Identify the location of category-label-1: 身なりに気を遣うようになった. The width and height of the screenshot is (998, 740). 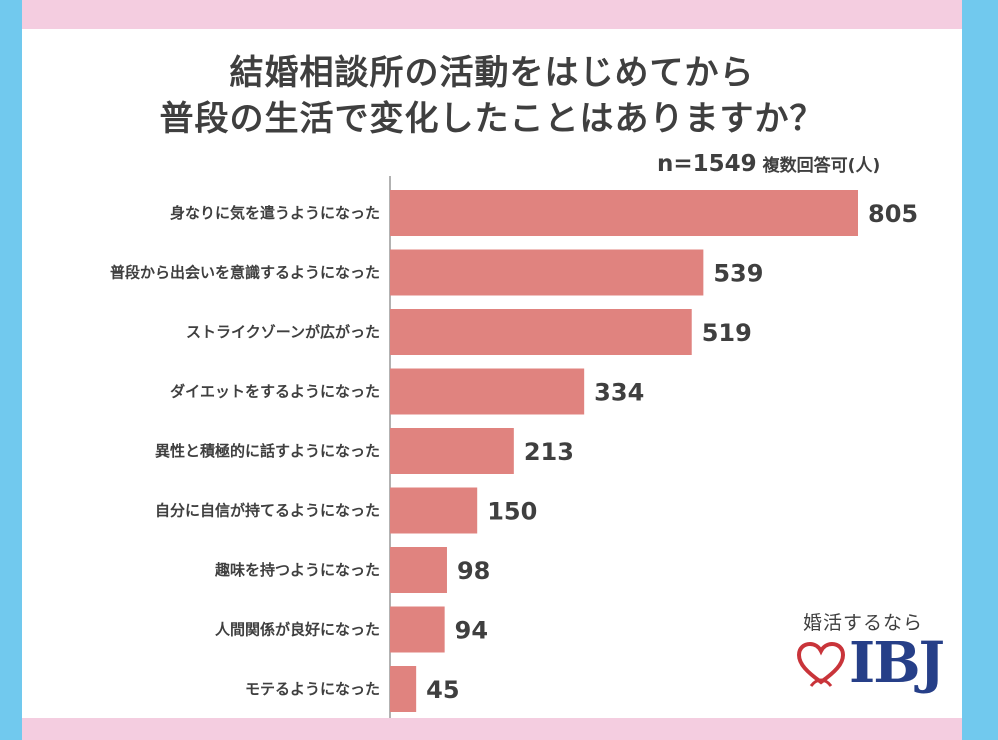
(275, 213).